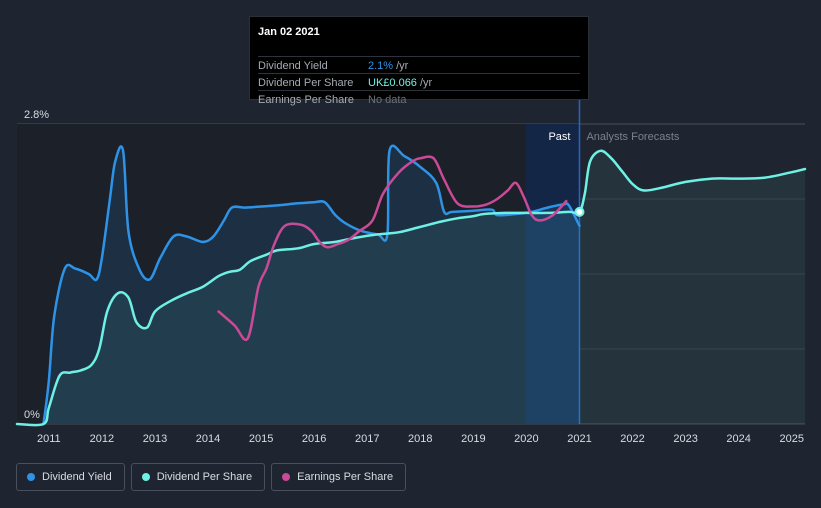 This screenshot has width=821, height=508. I want to click on x-tick-label: 2020, so click(526, 439).